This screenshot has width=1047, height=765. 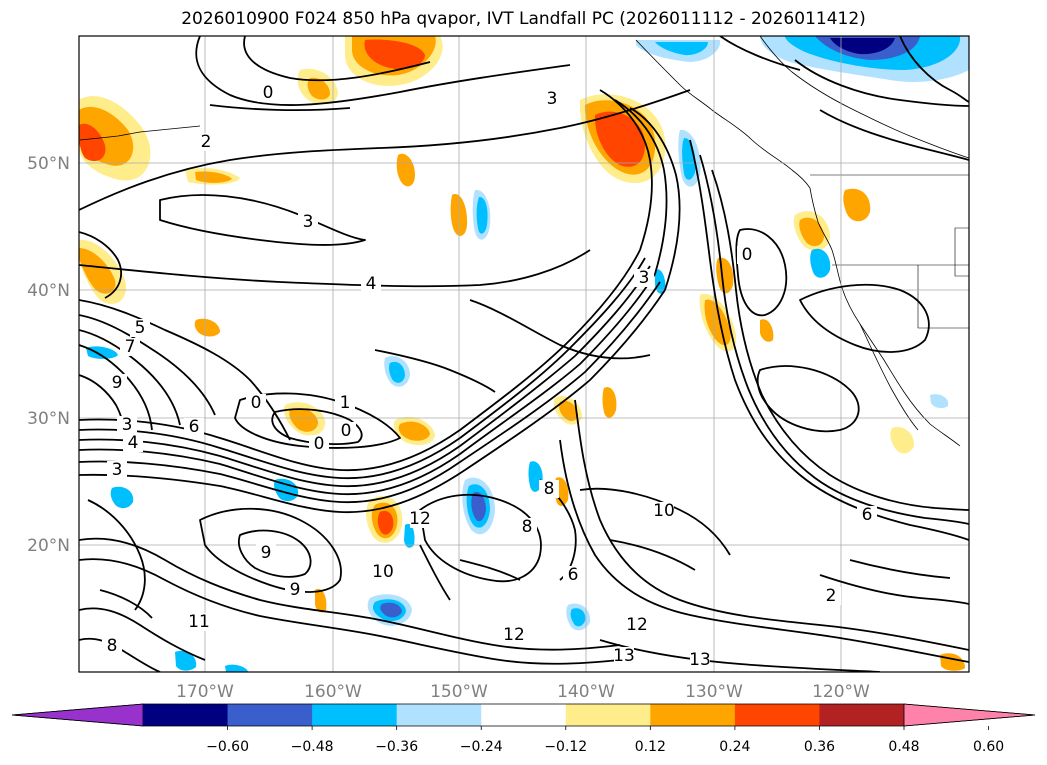 What do you see at coordinates (523, 715) in the screenshot?
I see `colorbar` at bounding box center [523, 715].